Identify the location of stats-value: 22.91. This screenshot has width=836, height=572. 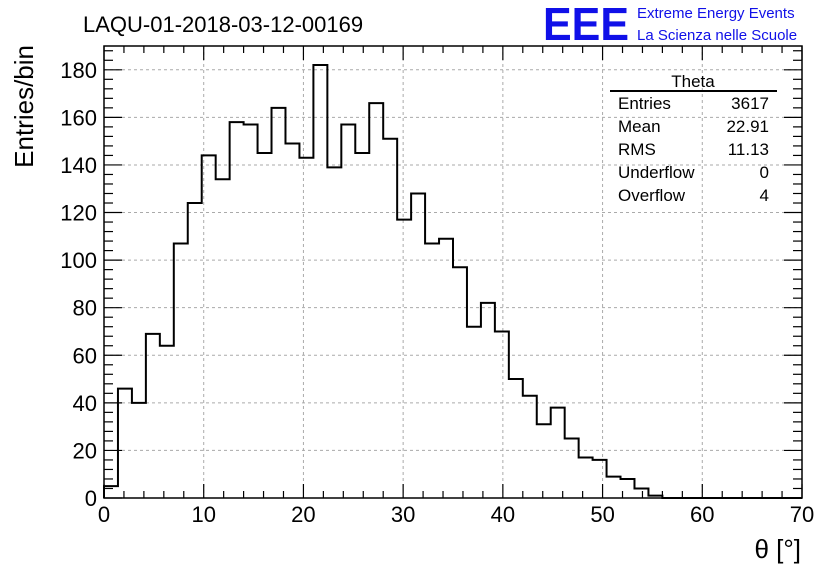
(747, 126).